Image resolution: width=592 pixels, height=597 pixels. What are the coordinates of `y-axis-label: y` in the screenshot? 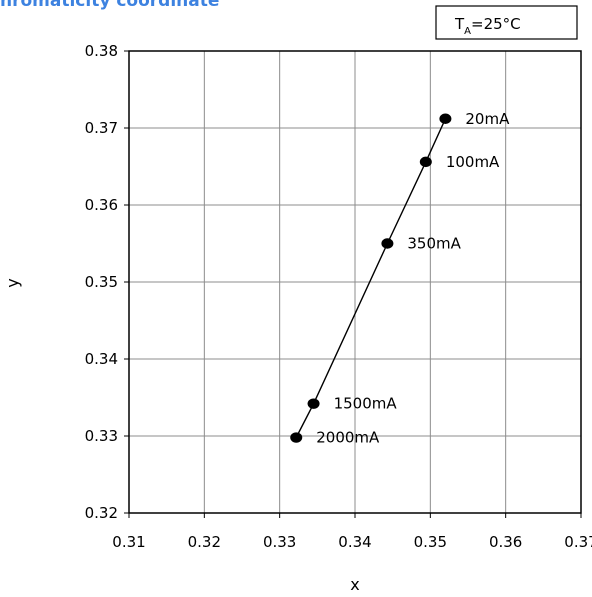 It's located at (12, 282).